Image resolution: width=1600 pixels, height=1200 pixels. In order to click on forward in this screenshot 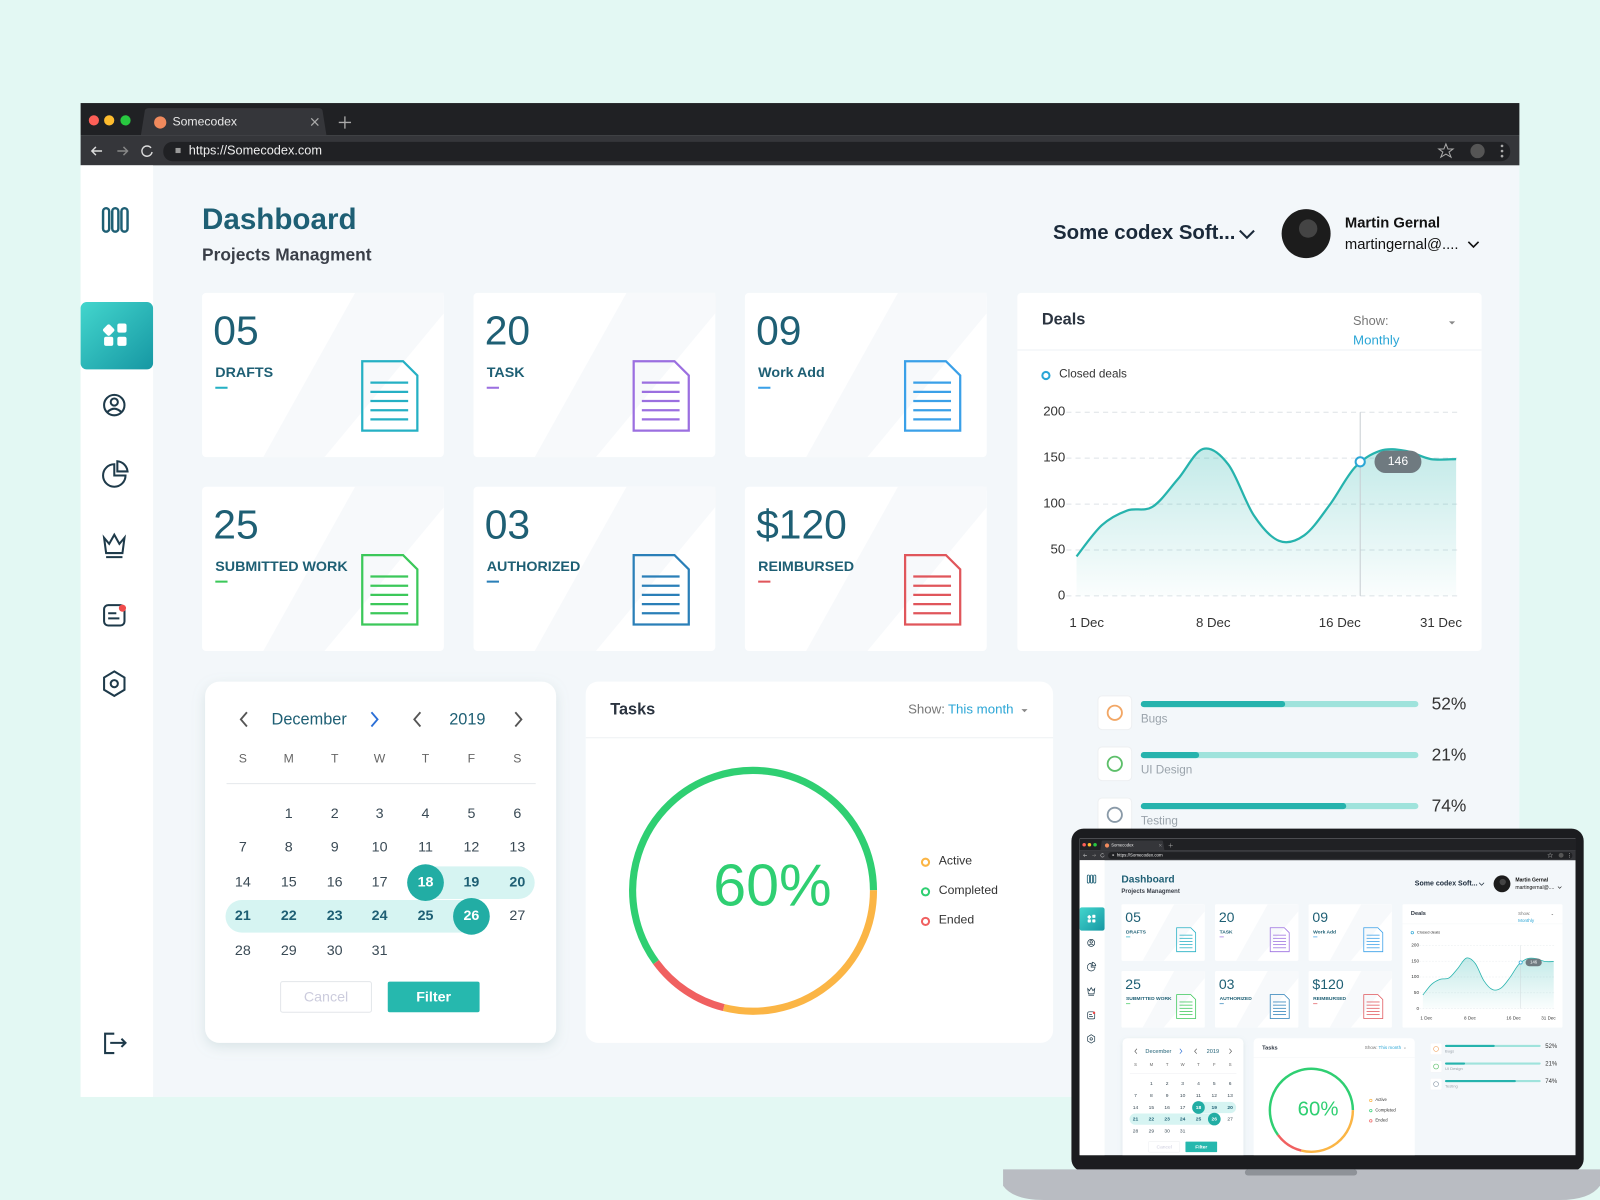, I will do `click(1094, 855)`.